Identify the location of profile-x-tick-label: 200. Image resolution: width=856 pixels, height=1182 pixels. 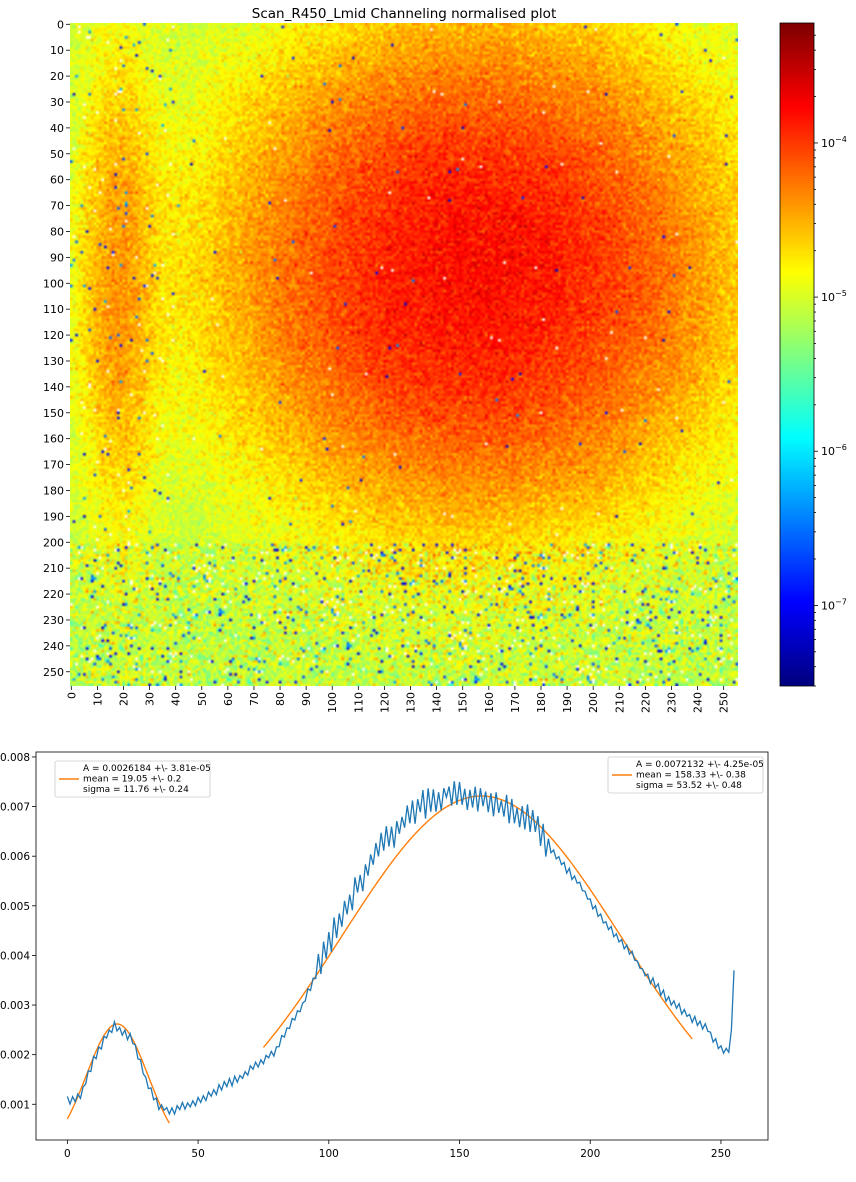
(590, 1154).